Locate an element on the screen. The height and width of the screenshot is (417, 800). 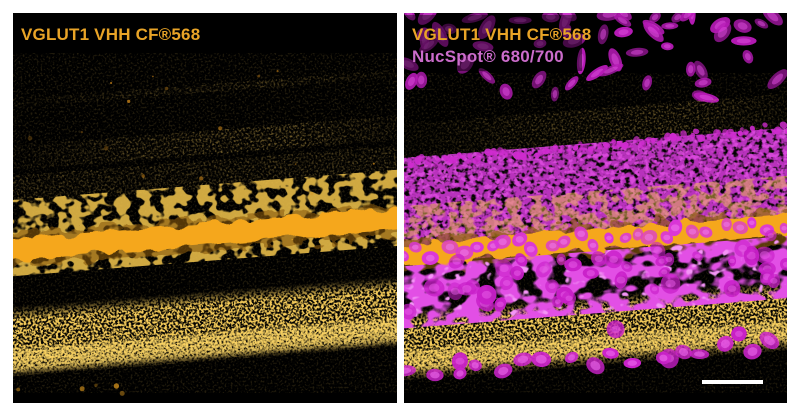
ganglion-cell-nuclei-row is located at coordinates (592, 356).